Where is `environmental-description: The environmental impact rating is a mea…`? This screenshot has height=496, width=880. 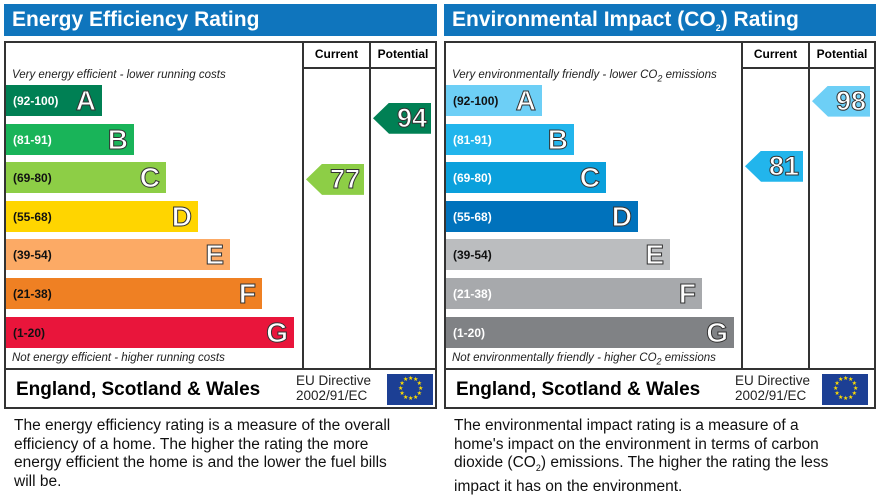 environmental-description: The environmental impact rating is a mea… is located at coordinates (641, 456).